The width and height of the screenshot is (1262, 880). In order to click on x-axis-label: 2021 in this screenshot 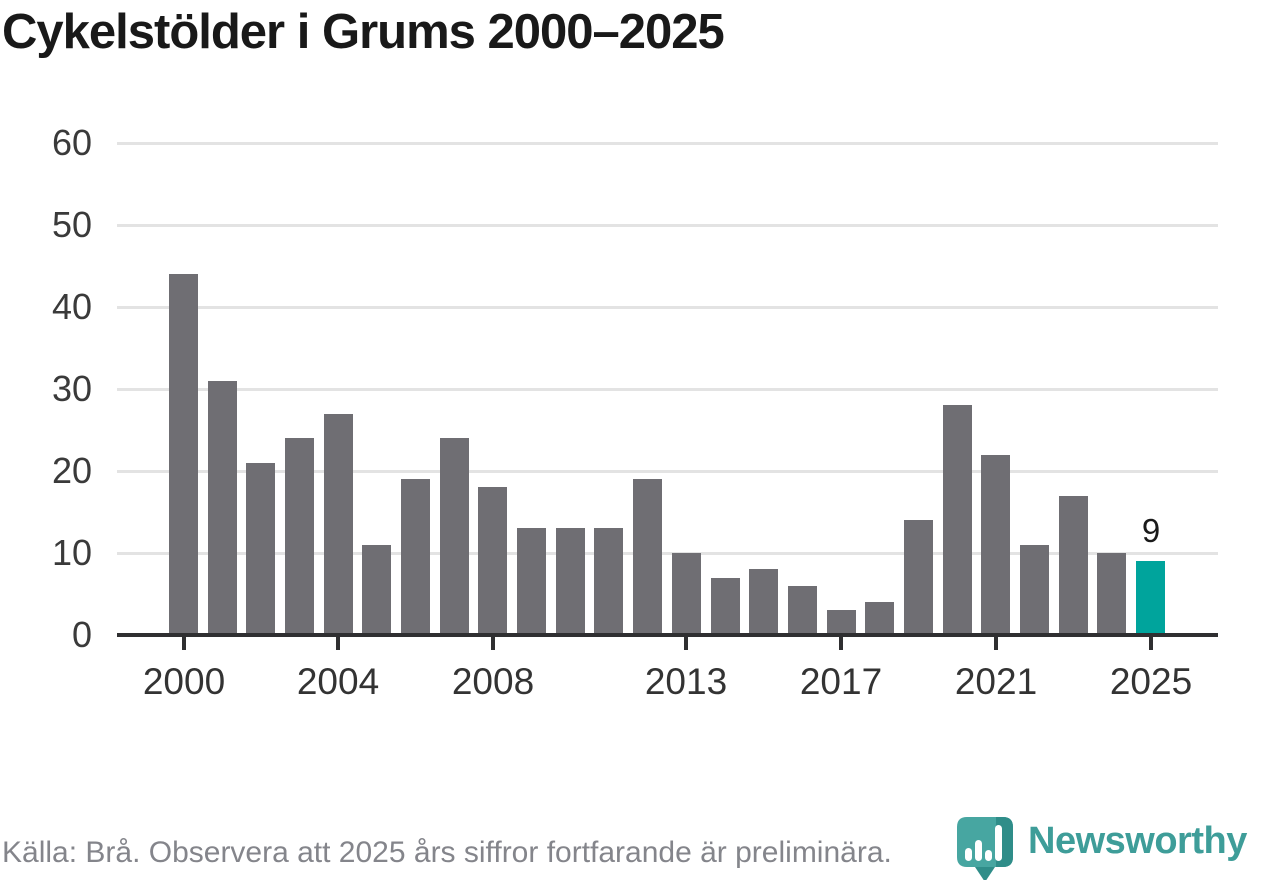, I will do `click(996, 681)`.